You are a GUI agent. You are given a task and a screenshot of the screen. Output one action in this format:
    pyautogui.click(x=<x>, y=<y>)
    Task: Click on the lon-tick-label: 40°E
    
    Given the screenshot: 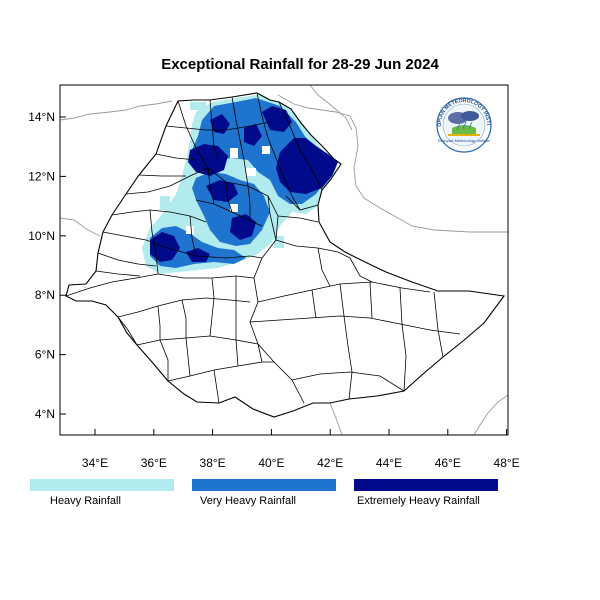 What is the action you would take?
    pyautogui.click(x=271, y=463)
    